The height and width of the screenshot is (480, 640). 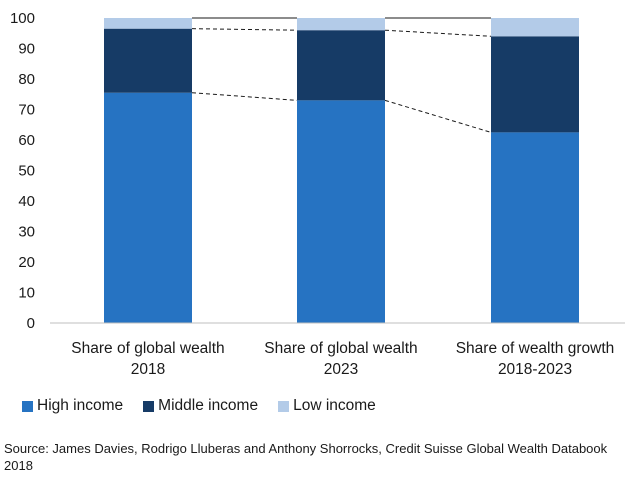 I want to click on y-tick-label: 0, so click(x=31, y=323).